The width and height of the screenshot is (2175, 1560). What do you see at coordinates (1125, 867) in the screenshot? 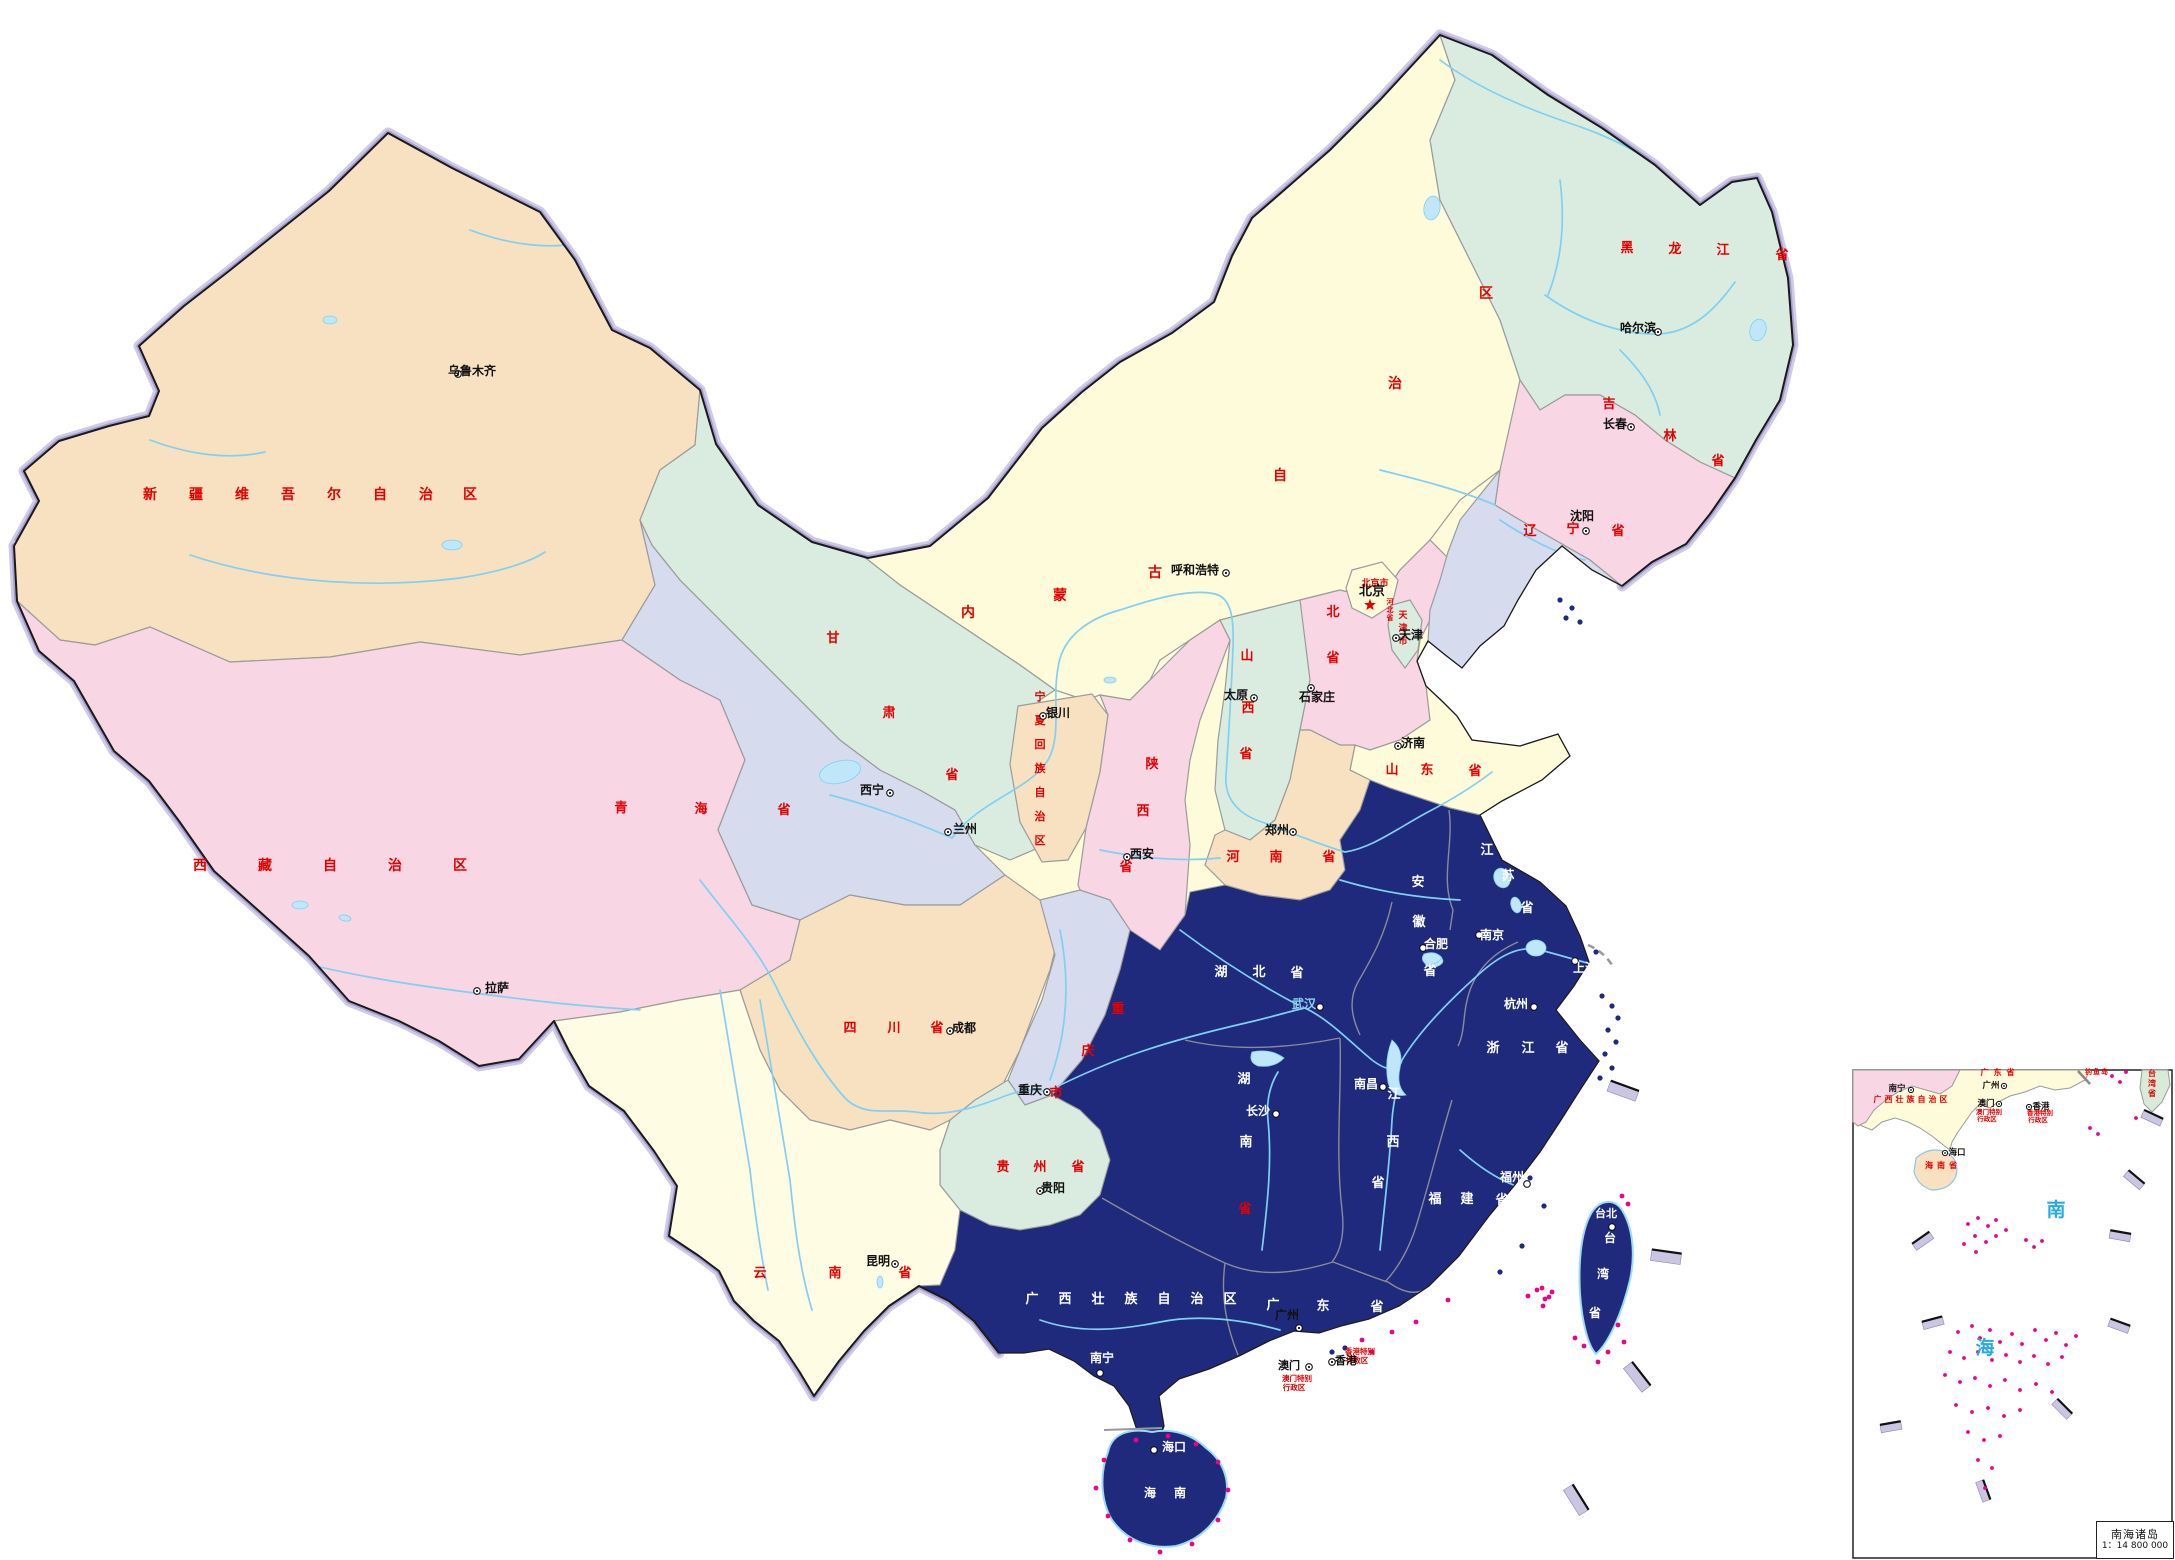
I see `province-label-shaanxi-char: 省` at bounding box center [1125, 867].